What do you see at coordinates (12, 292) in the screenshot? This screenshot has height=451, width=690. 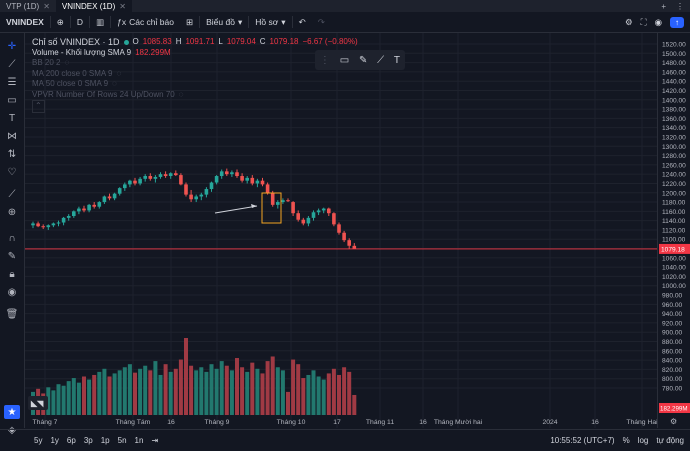 I see `eye-icon: ◉` at bounding box center [12, 292].